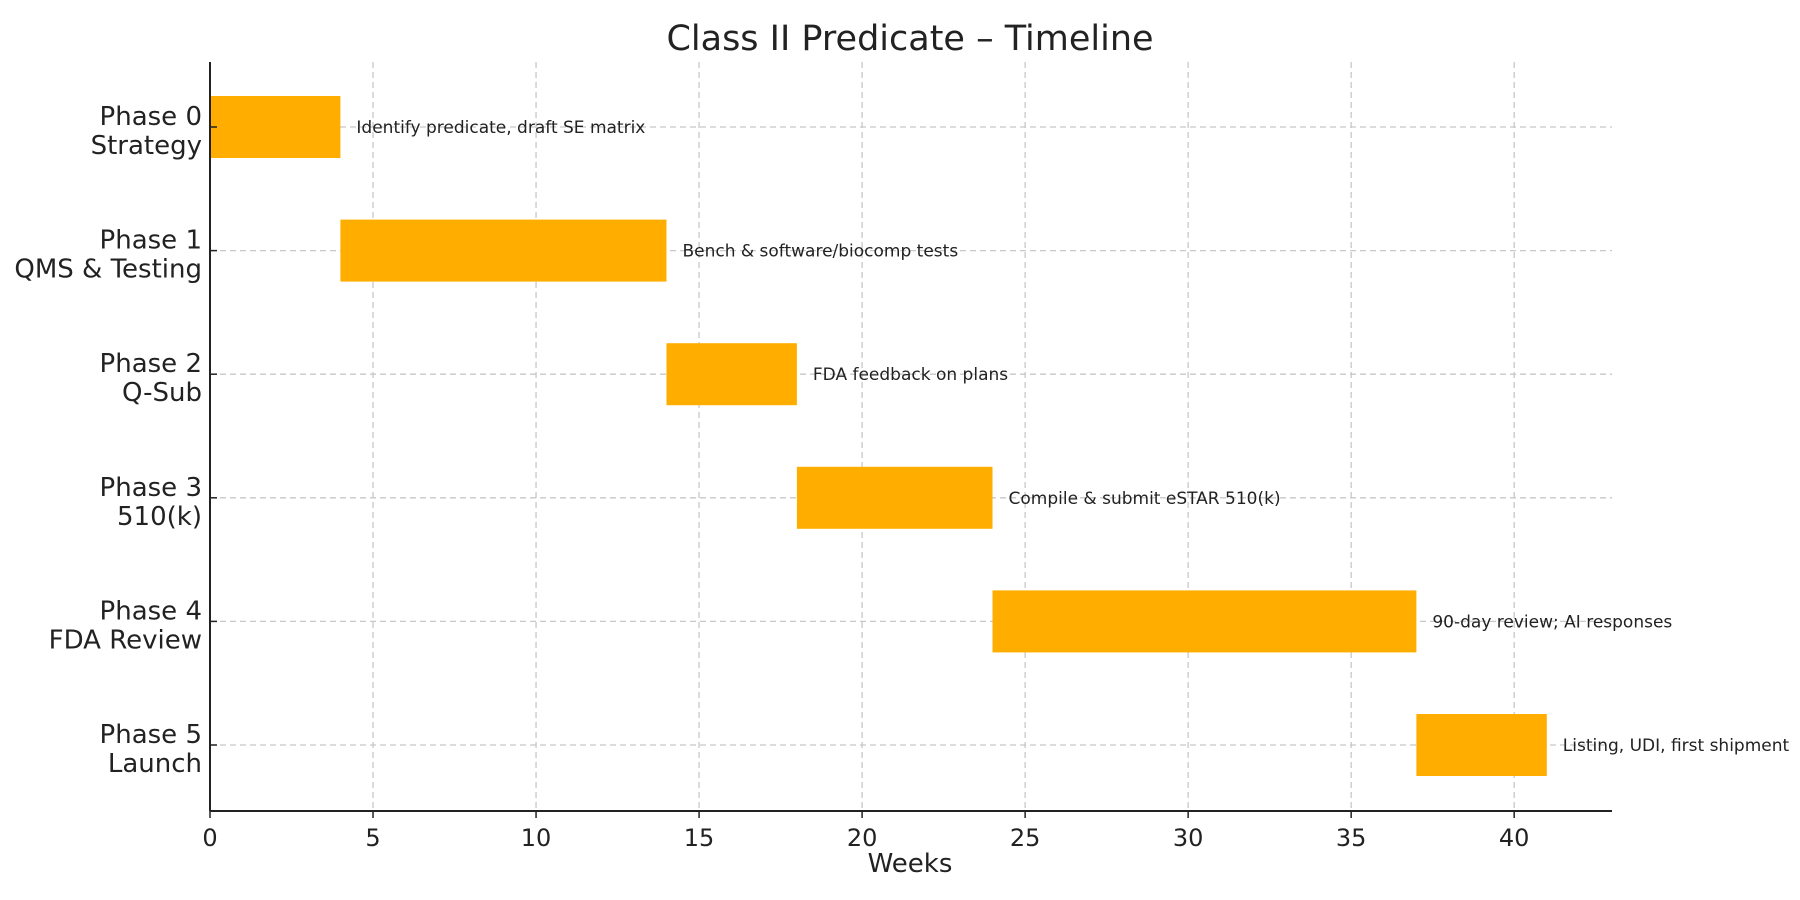 The width and height of the screenshot is (1800, 900). What do you see at coordinates (151, 364) in the screenshot?
I see `phase-label-line1-2: Phase 2` at bounding box center [151, 364].